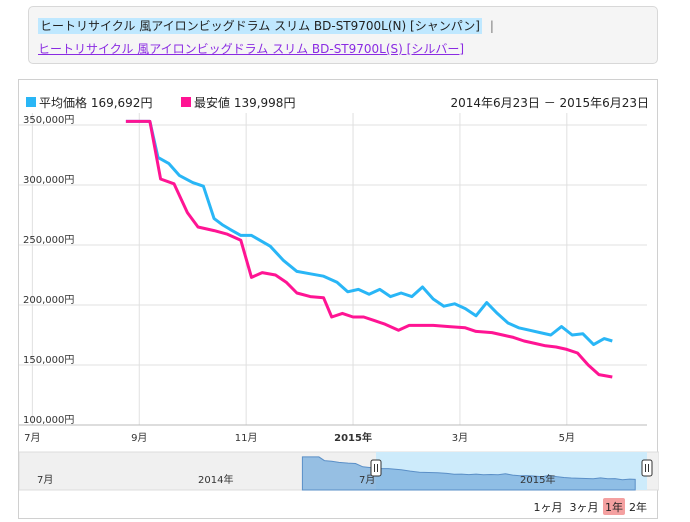 This screenshot has height=522, width=690. I want to click on range-navigator: 7月 2014年 7月 2015年, so click(339, 471).